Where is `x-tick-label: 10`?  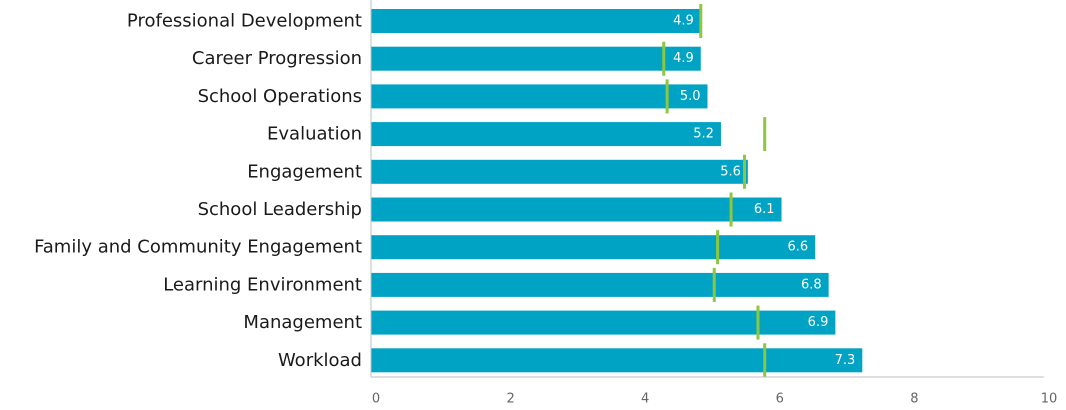
x-tick-label: 10 is located at coordinates (1049, 399).